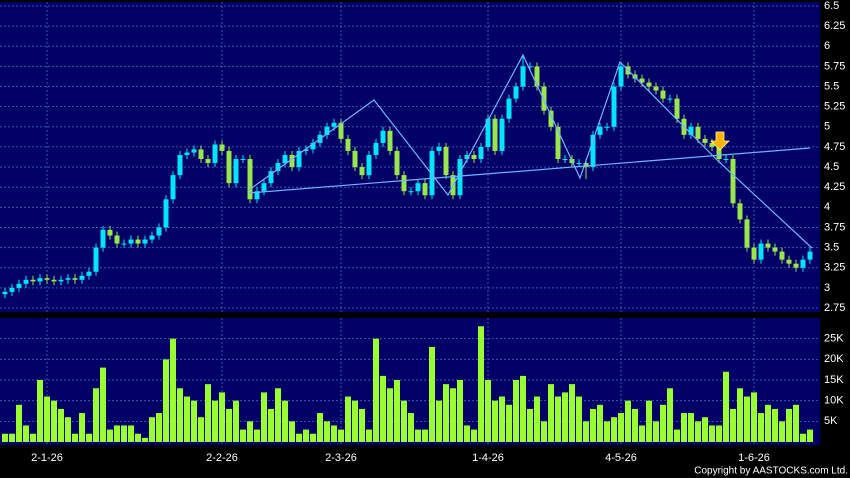 This screenshot has height=478, width=850. I want to click on y-tick-label: 5.25, so click(834, 107).